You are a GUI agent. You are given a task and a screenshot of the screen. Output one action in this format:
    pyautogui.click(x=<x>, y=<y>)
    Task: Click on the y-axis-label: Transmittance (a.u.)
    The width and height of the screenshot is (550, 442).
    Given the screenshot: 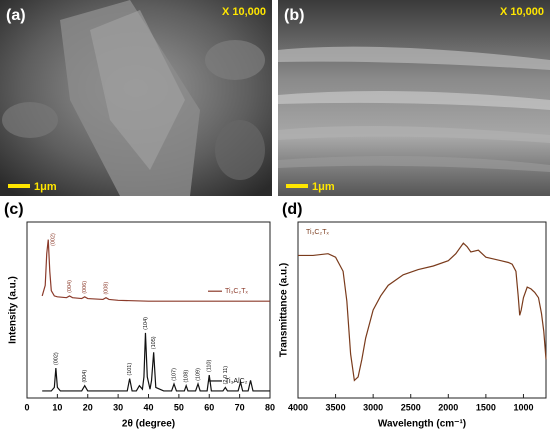 What is the action you would take?
    pyautogui.click(x=284, y=310)
    